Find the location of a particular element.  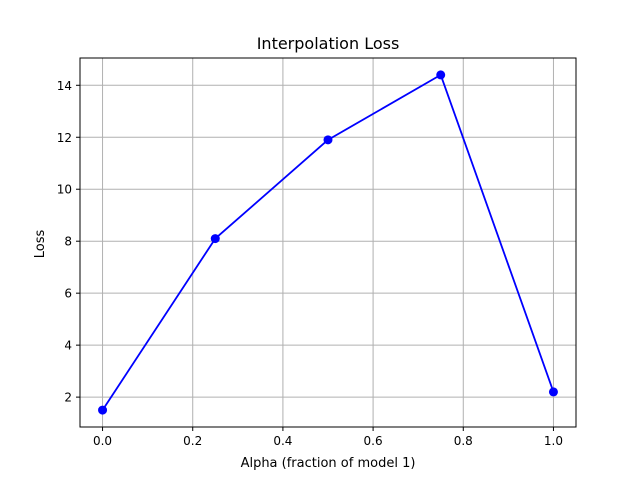

y-tick-label: 4 is located at coordinates (68, 346).